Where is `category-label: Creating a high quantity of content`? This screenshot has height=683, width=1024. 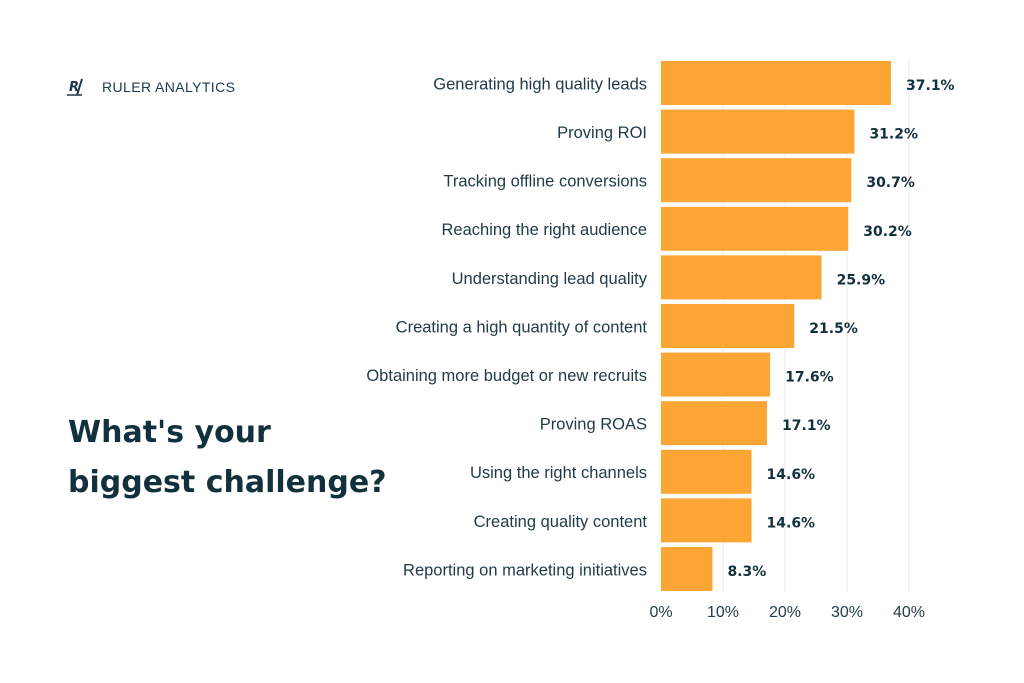 category-label: Creating a high quantity of content is located at coordinates (522, 327).